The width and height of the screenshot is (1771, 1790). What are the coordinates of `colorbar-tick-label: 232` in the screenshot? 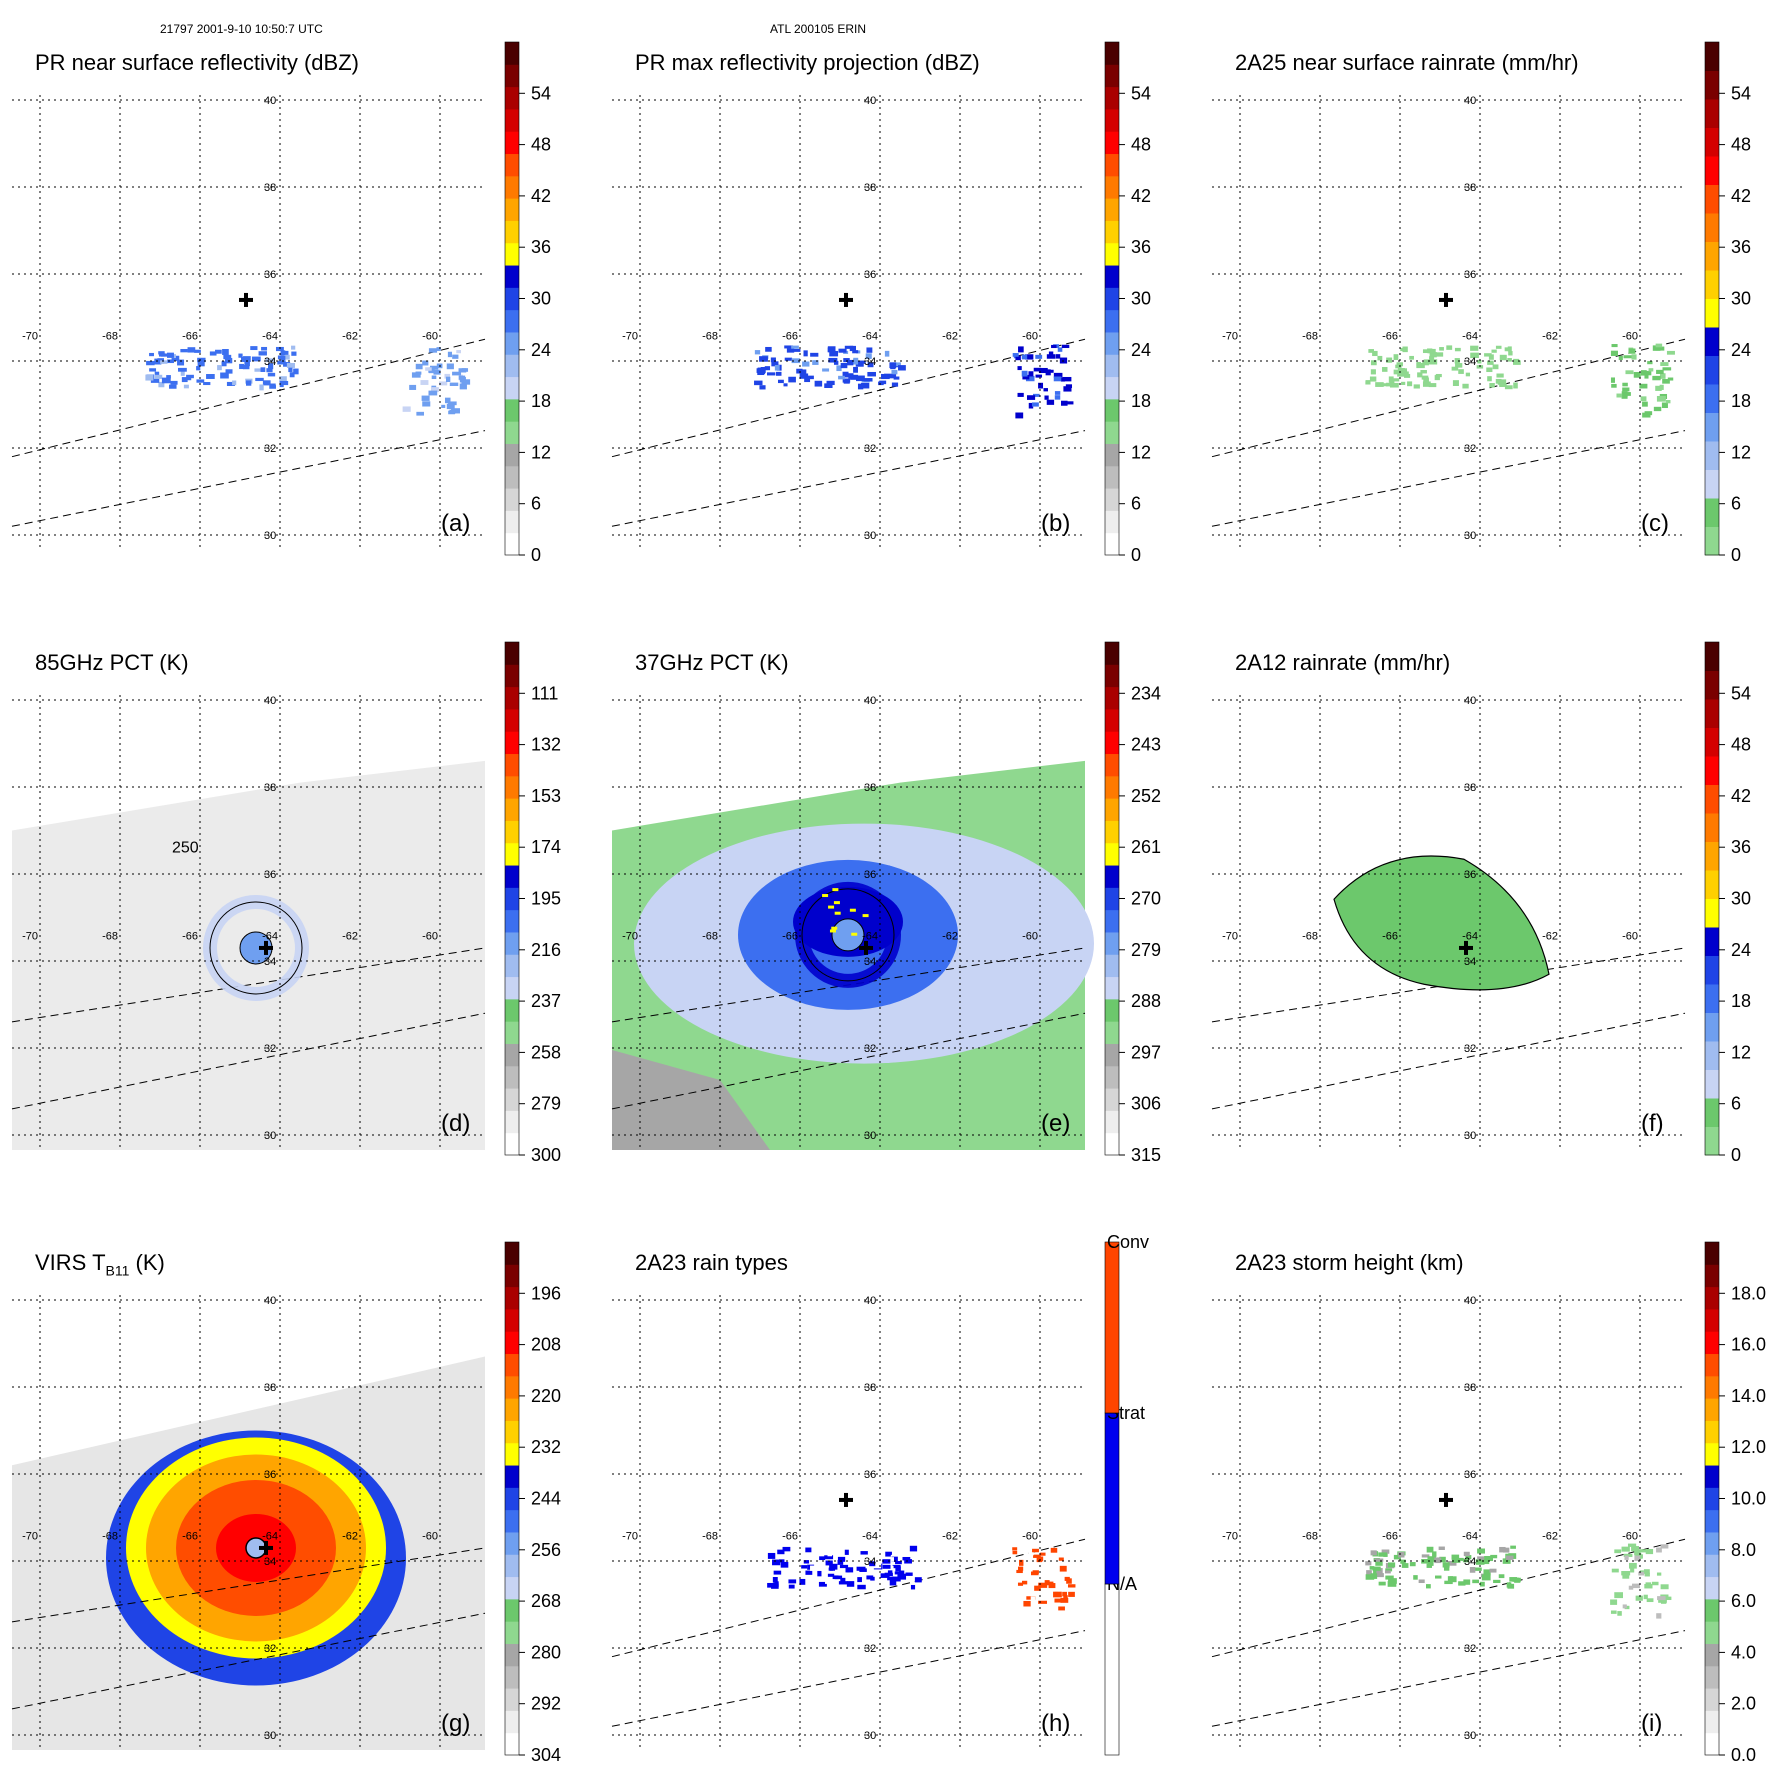 It's located at (546, 1447).